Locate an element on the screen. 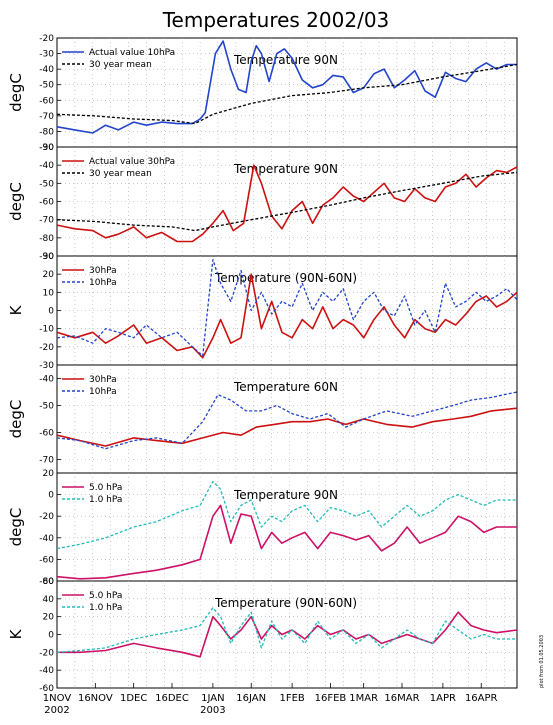 Image resolution: width=553 pixels, height=725 pixels. legend-label: Actual value 30hPa is located at coordinates (132, 162).